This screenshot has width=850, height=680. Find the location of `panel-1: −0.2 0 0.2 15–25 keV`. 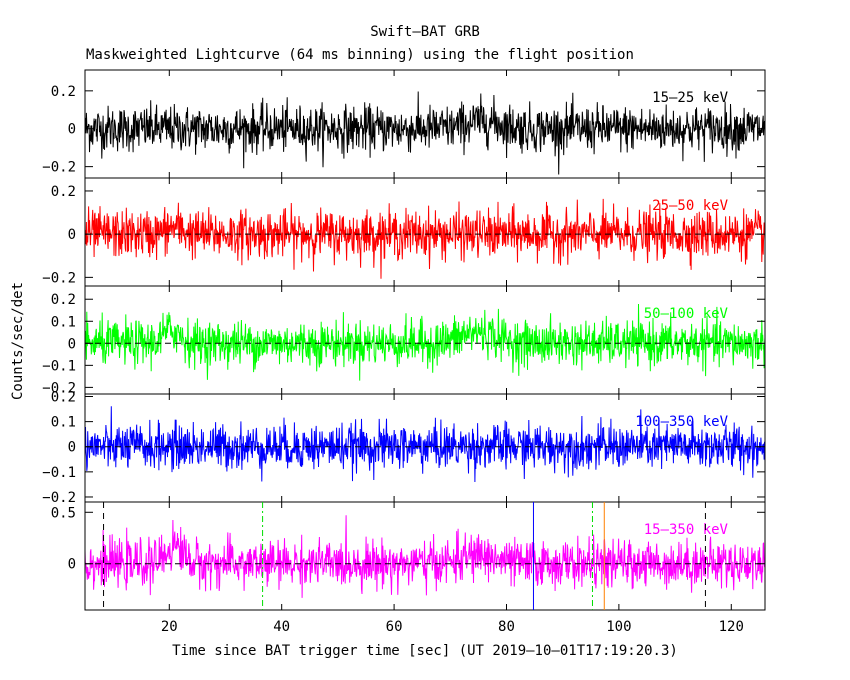

panel-1: −0.2 0 0.2 15–25 keV is located at coordinates (404, 124).